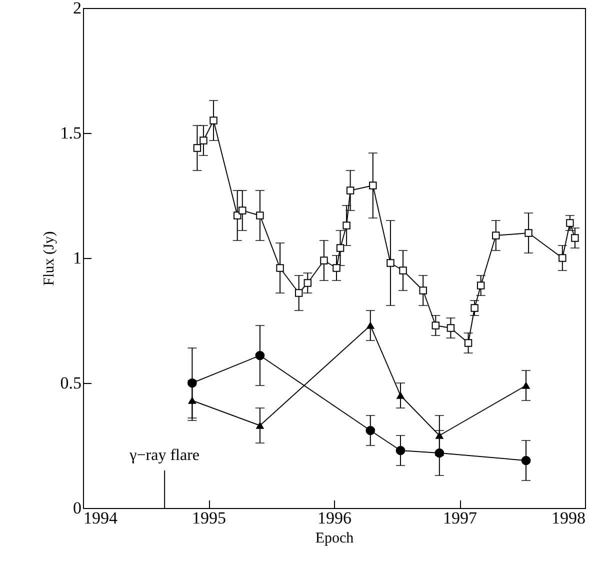 This screenshot has height=563, width=610. What do you see at coordinates (77, 258) in the screenshot?
I see `y-tick-label: 1` at bounding box center [77, 258].